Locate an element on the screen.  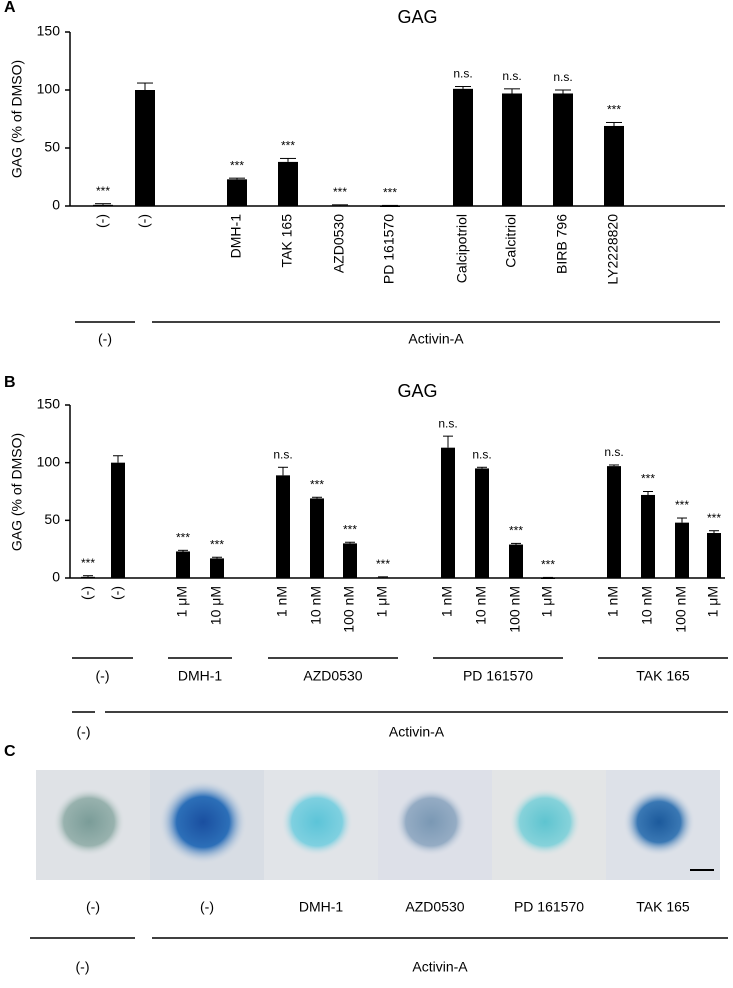
x-tick-label: TAK 165 is located at coordinates (287, 241).